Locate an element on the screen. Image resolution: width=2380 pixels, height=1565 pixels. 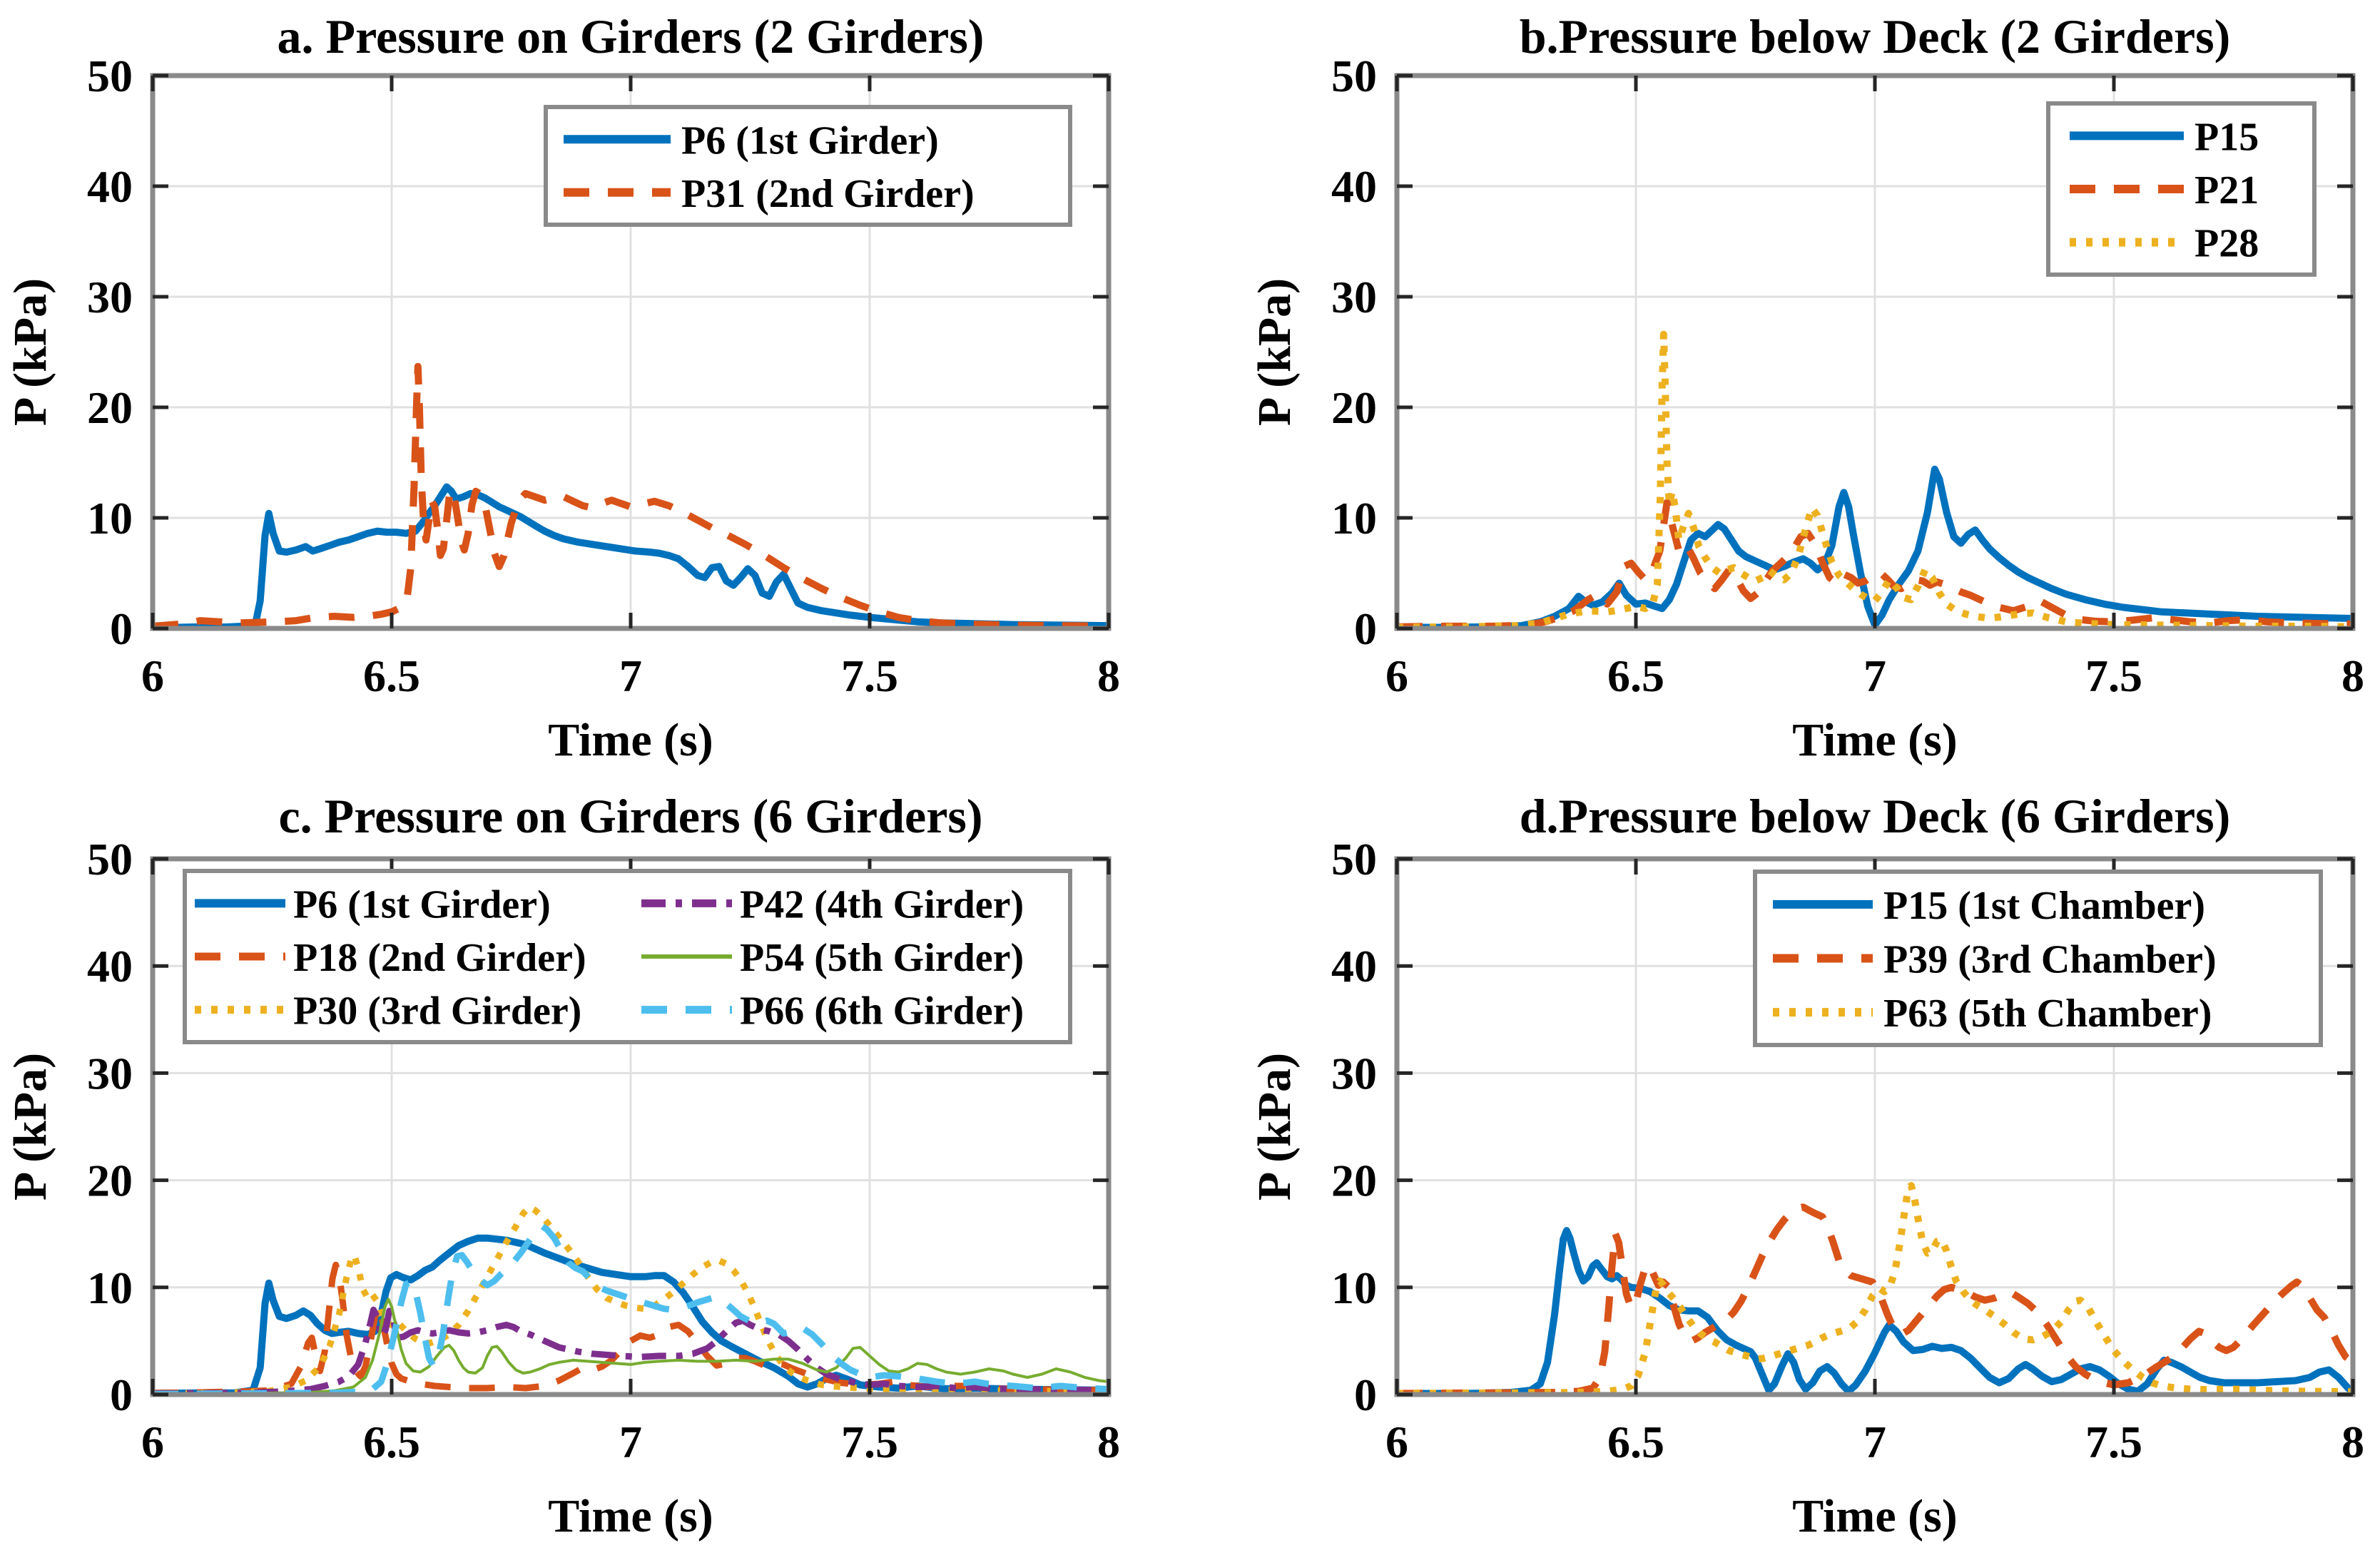
legend-label: P54 (5th Girder) is located at coordinates (882, 958).